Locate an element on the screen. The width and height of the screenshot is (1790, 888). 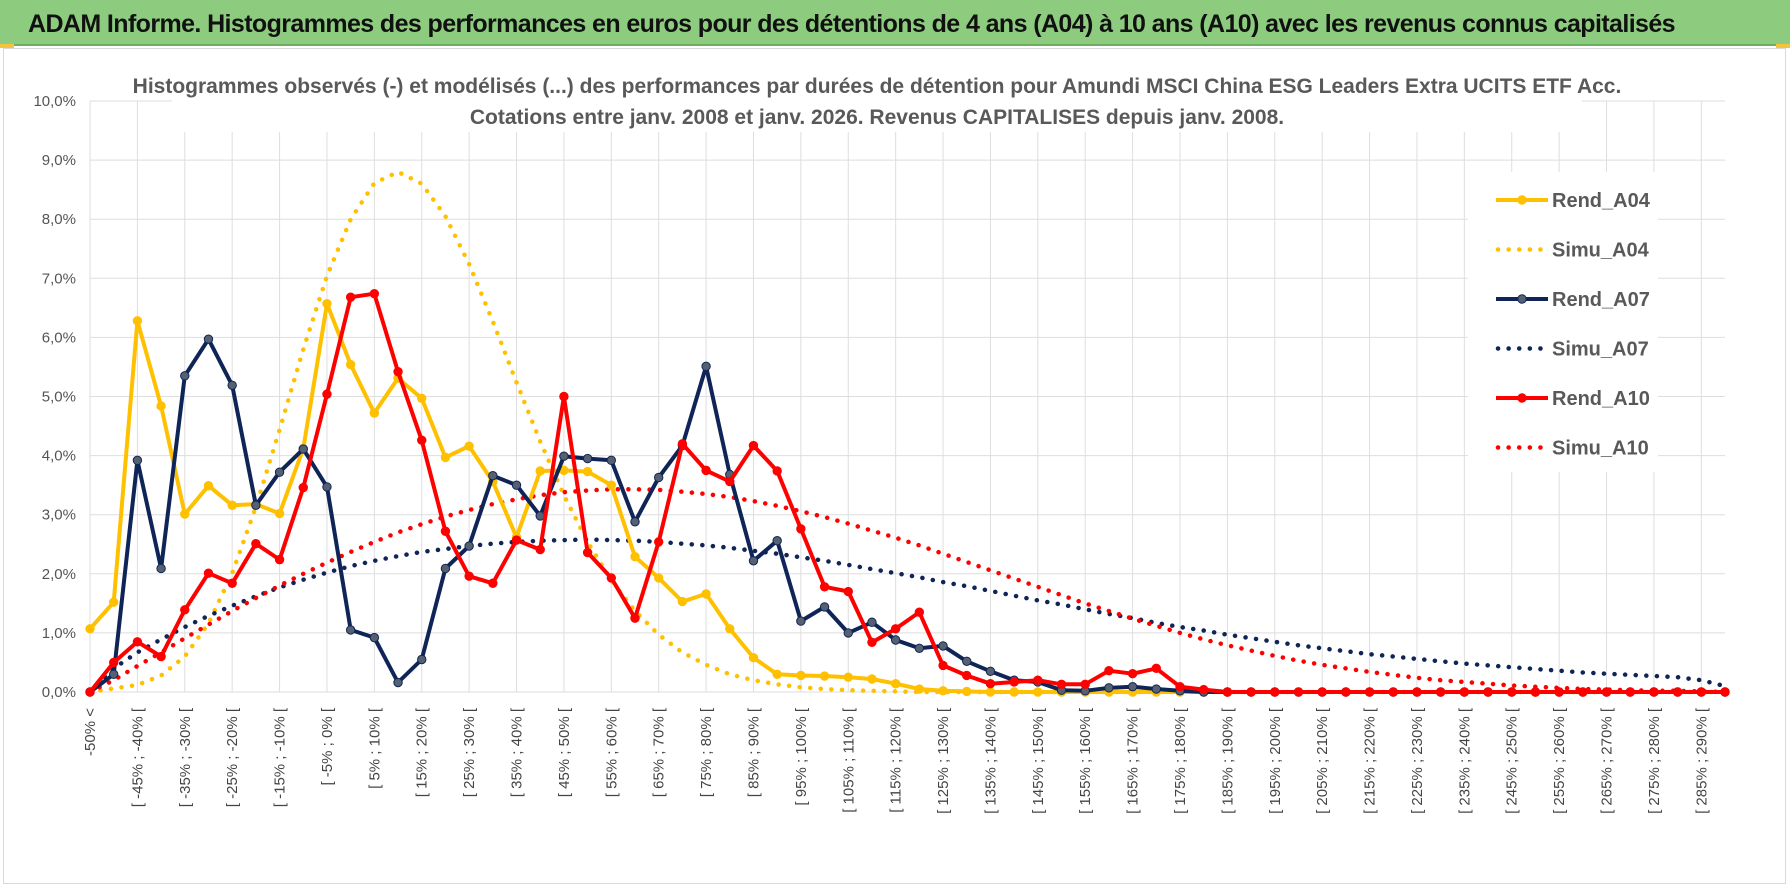
legend-item-Simu_A10: Simu_A10 is located at coordinates (1572, 449).